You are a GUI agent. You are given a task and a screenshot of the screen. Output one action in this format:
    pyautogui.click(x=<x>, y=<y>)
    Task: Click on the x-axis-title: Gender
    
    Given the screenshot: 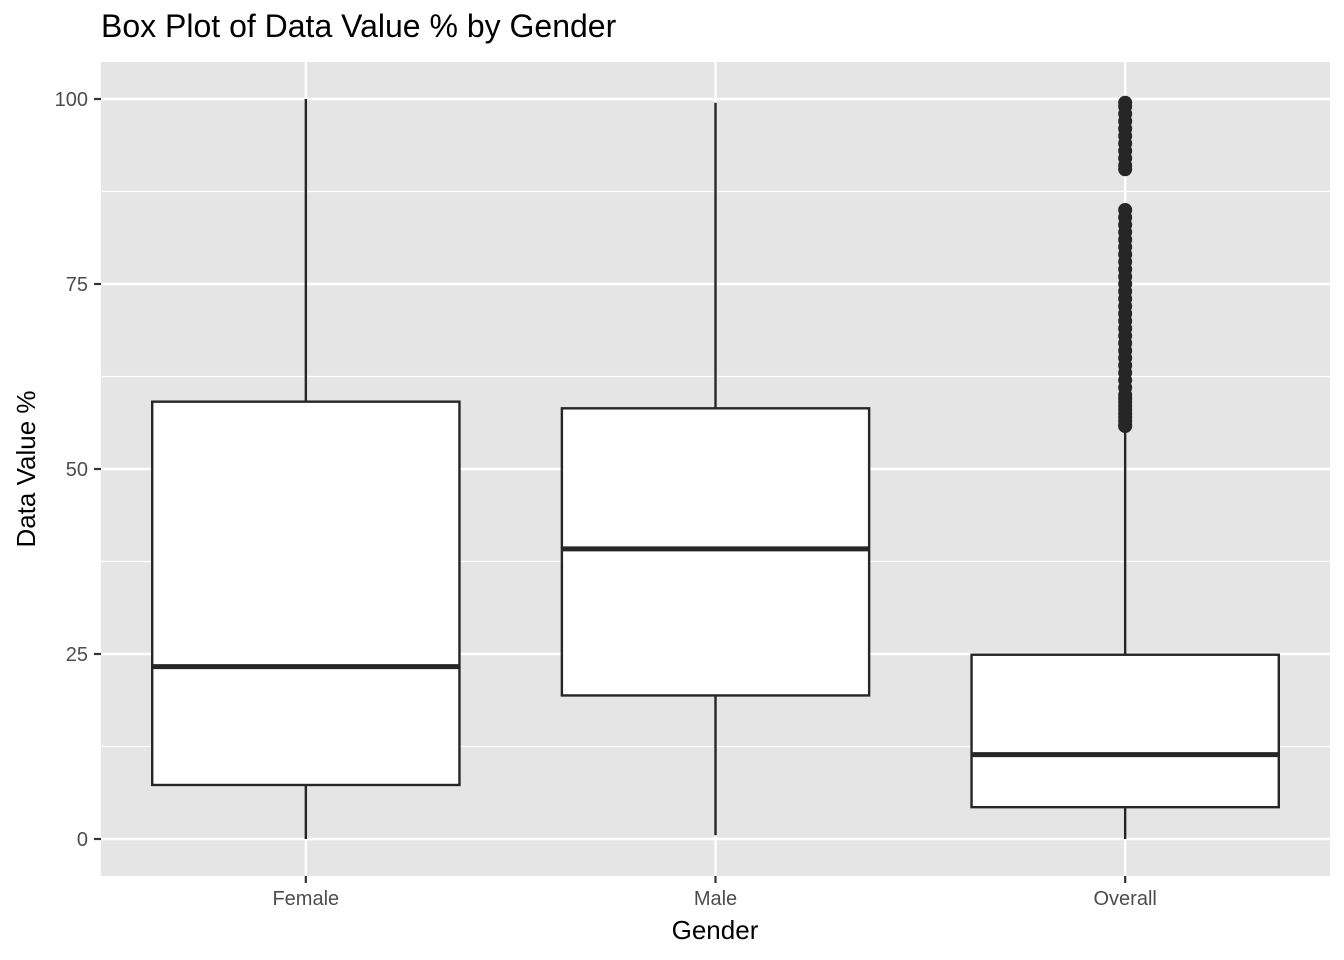 What is the action you would take?
    pyautogui.click(x=715, y=930)
    